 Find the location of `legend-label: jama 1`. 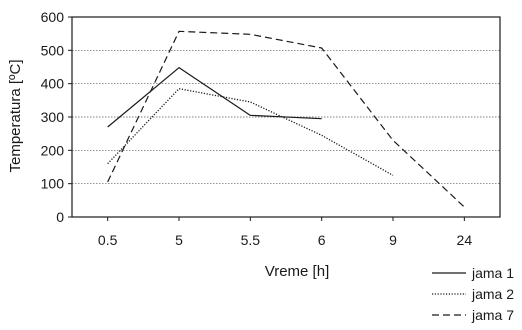

legend-label: jama 1 is located at coordinates (492, 273).